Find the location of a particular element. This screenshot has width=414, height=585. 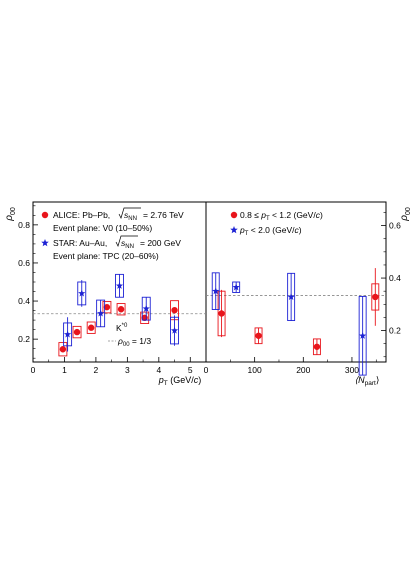

legend-right-star-marker is located at coordinates (234, 230).